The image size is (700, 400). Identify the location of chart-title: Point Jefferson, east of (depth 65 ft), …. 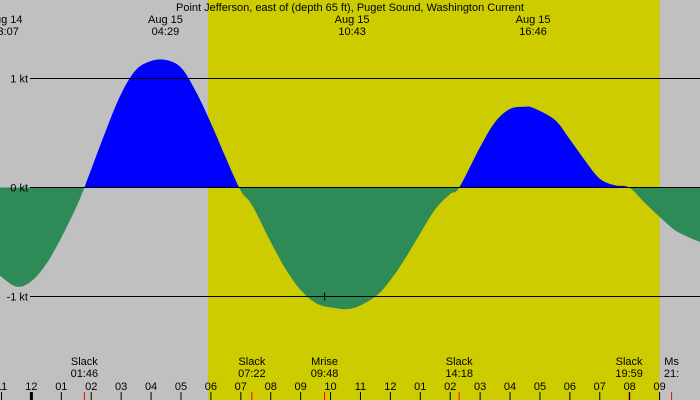
(350, 8).